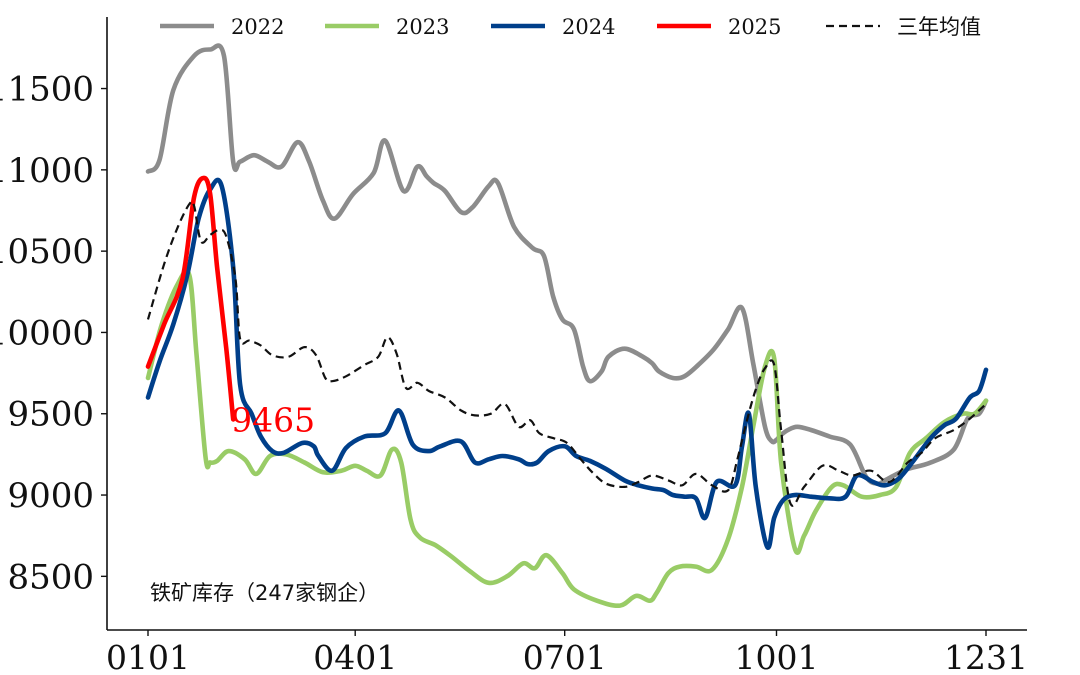 The image size is (1080, 675). What do you see at coordinates (754, 27) in the screenshot?
I see `legend-label: 2025` at bounding box center [754, 27].